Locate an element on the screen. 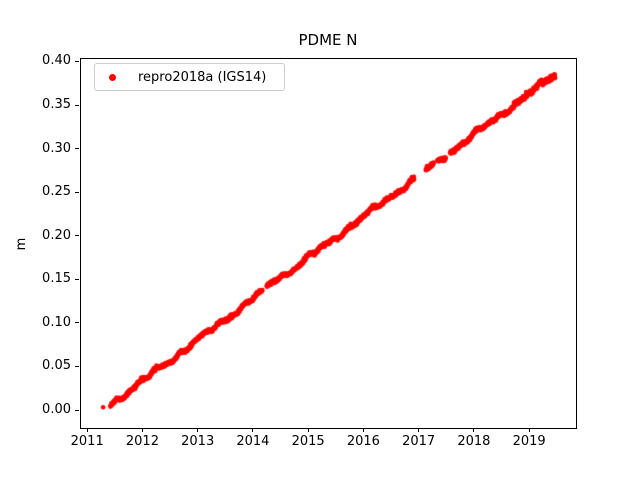 This screenshot has width=640, height=480. legend-box: repro2018a (IGS14) is located at coordinates (189, 77).